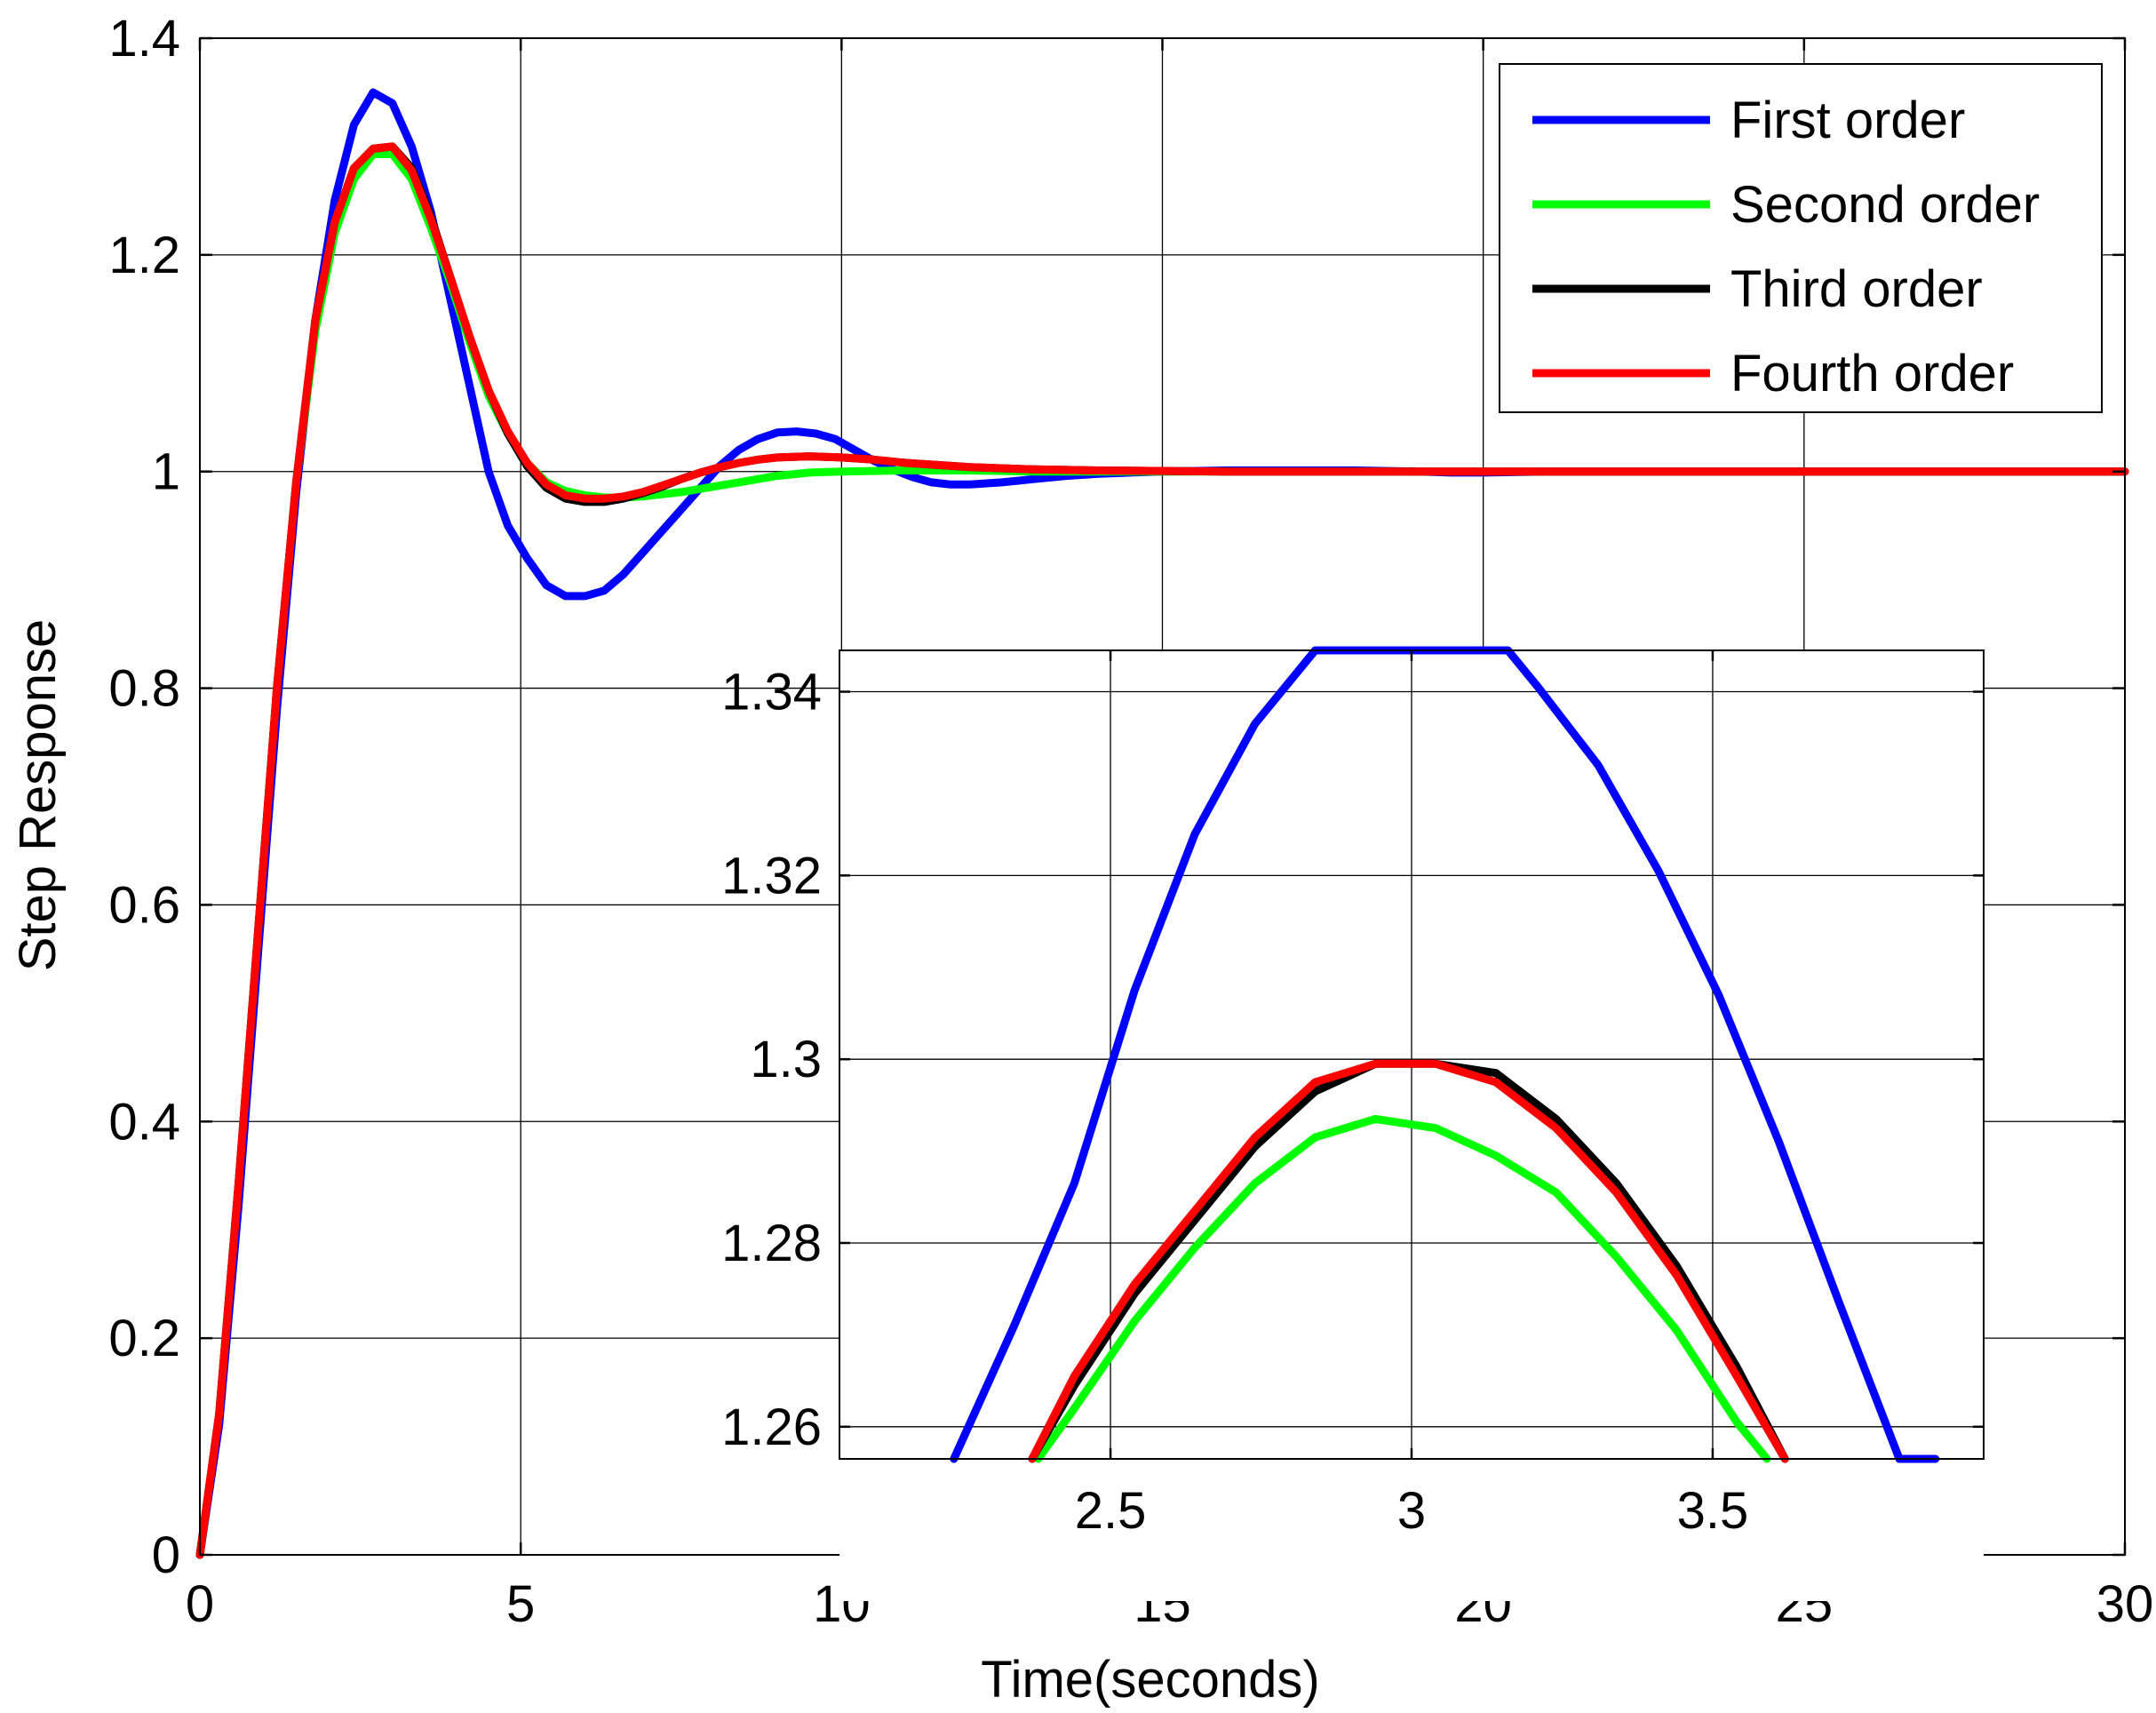 This screenshot has height=1713, width=2156. What do you see at coordinates (144, 39) in the screenshot?
I see `main-y-tick-label: 1.4` at bounding box center [144, 39].